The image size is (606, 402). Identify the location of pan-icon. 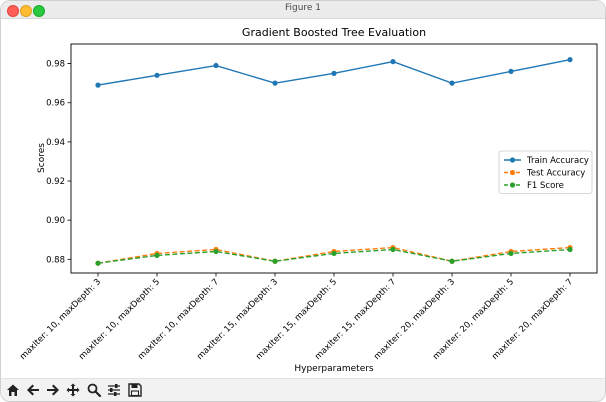
(73, 390).